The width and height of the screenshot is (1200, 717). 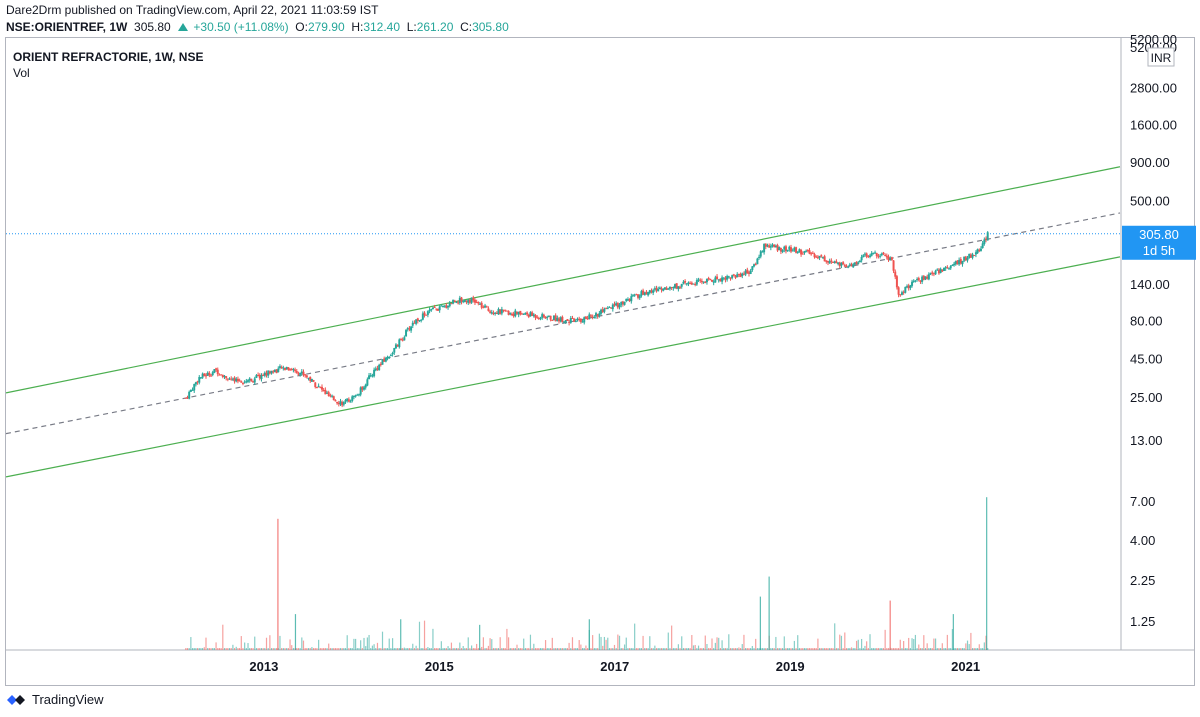 I want to click on footer-brand: TradingView, so click(x=55, y=699).